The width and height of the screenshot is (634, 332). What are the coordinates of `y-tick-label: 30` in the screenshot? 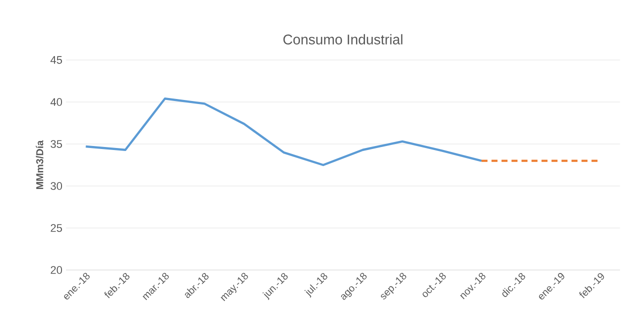 It's located at (56, 186).